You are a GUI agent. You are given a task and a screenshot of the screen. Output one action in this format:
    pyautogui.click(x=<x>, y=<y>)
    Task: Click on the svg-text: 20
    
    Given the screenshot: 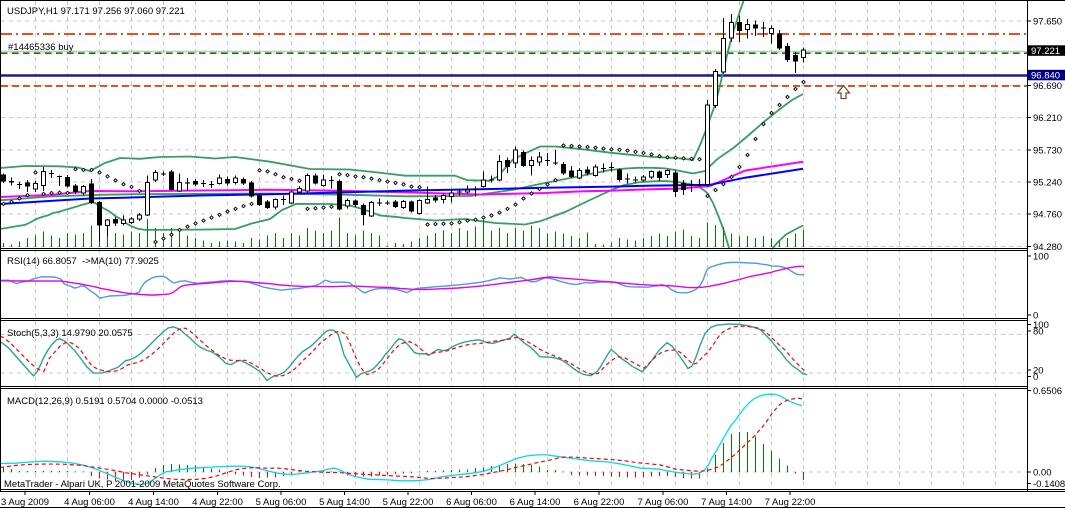 What is the action you would take?
    pyautogui.click(x=1038, y=371)
    